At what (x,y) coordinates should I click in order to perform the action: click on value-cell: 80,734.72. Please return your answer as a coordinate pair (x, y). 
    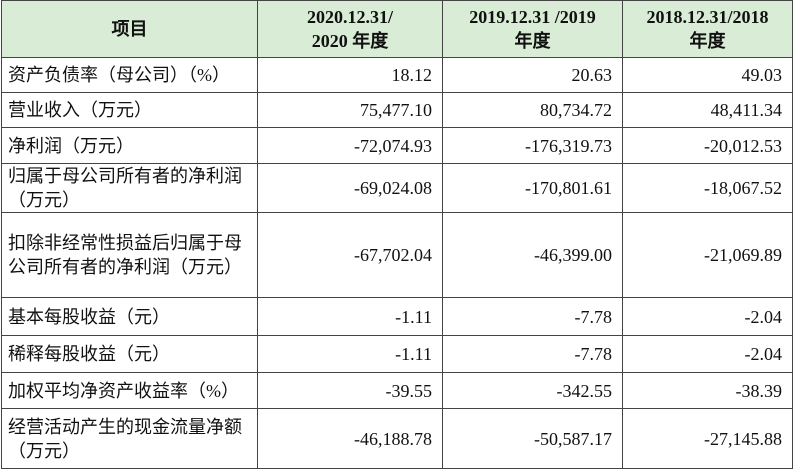
    Looking at the image, I should click on (532, 110).